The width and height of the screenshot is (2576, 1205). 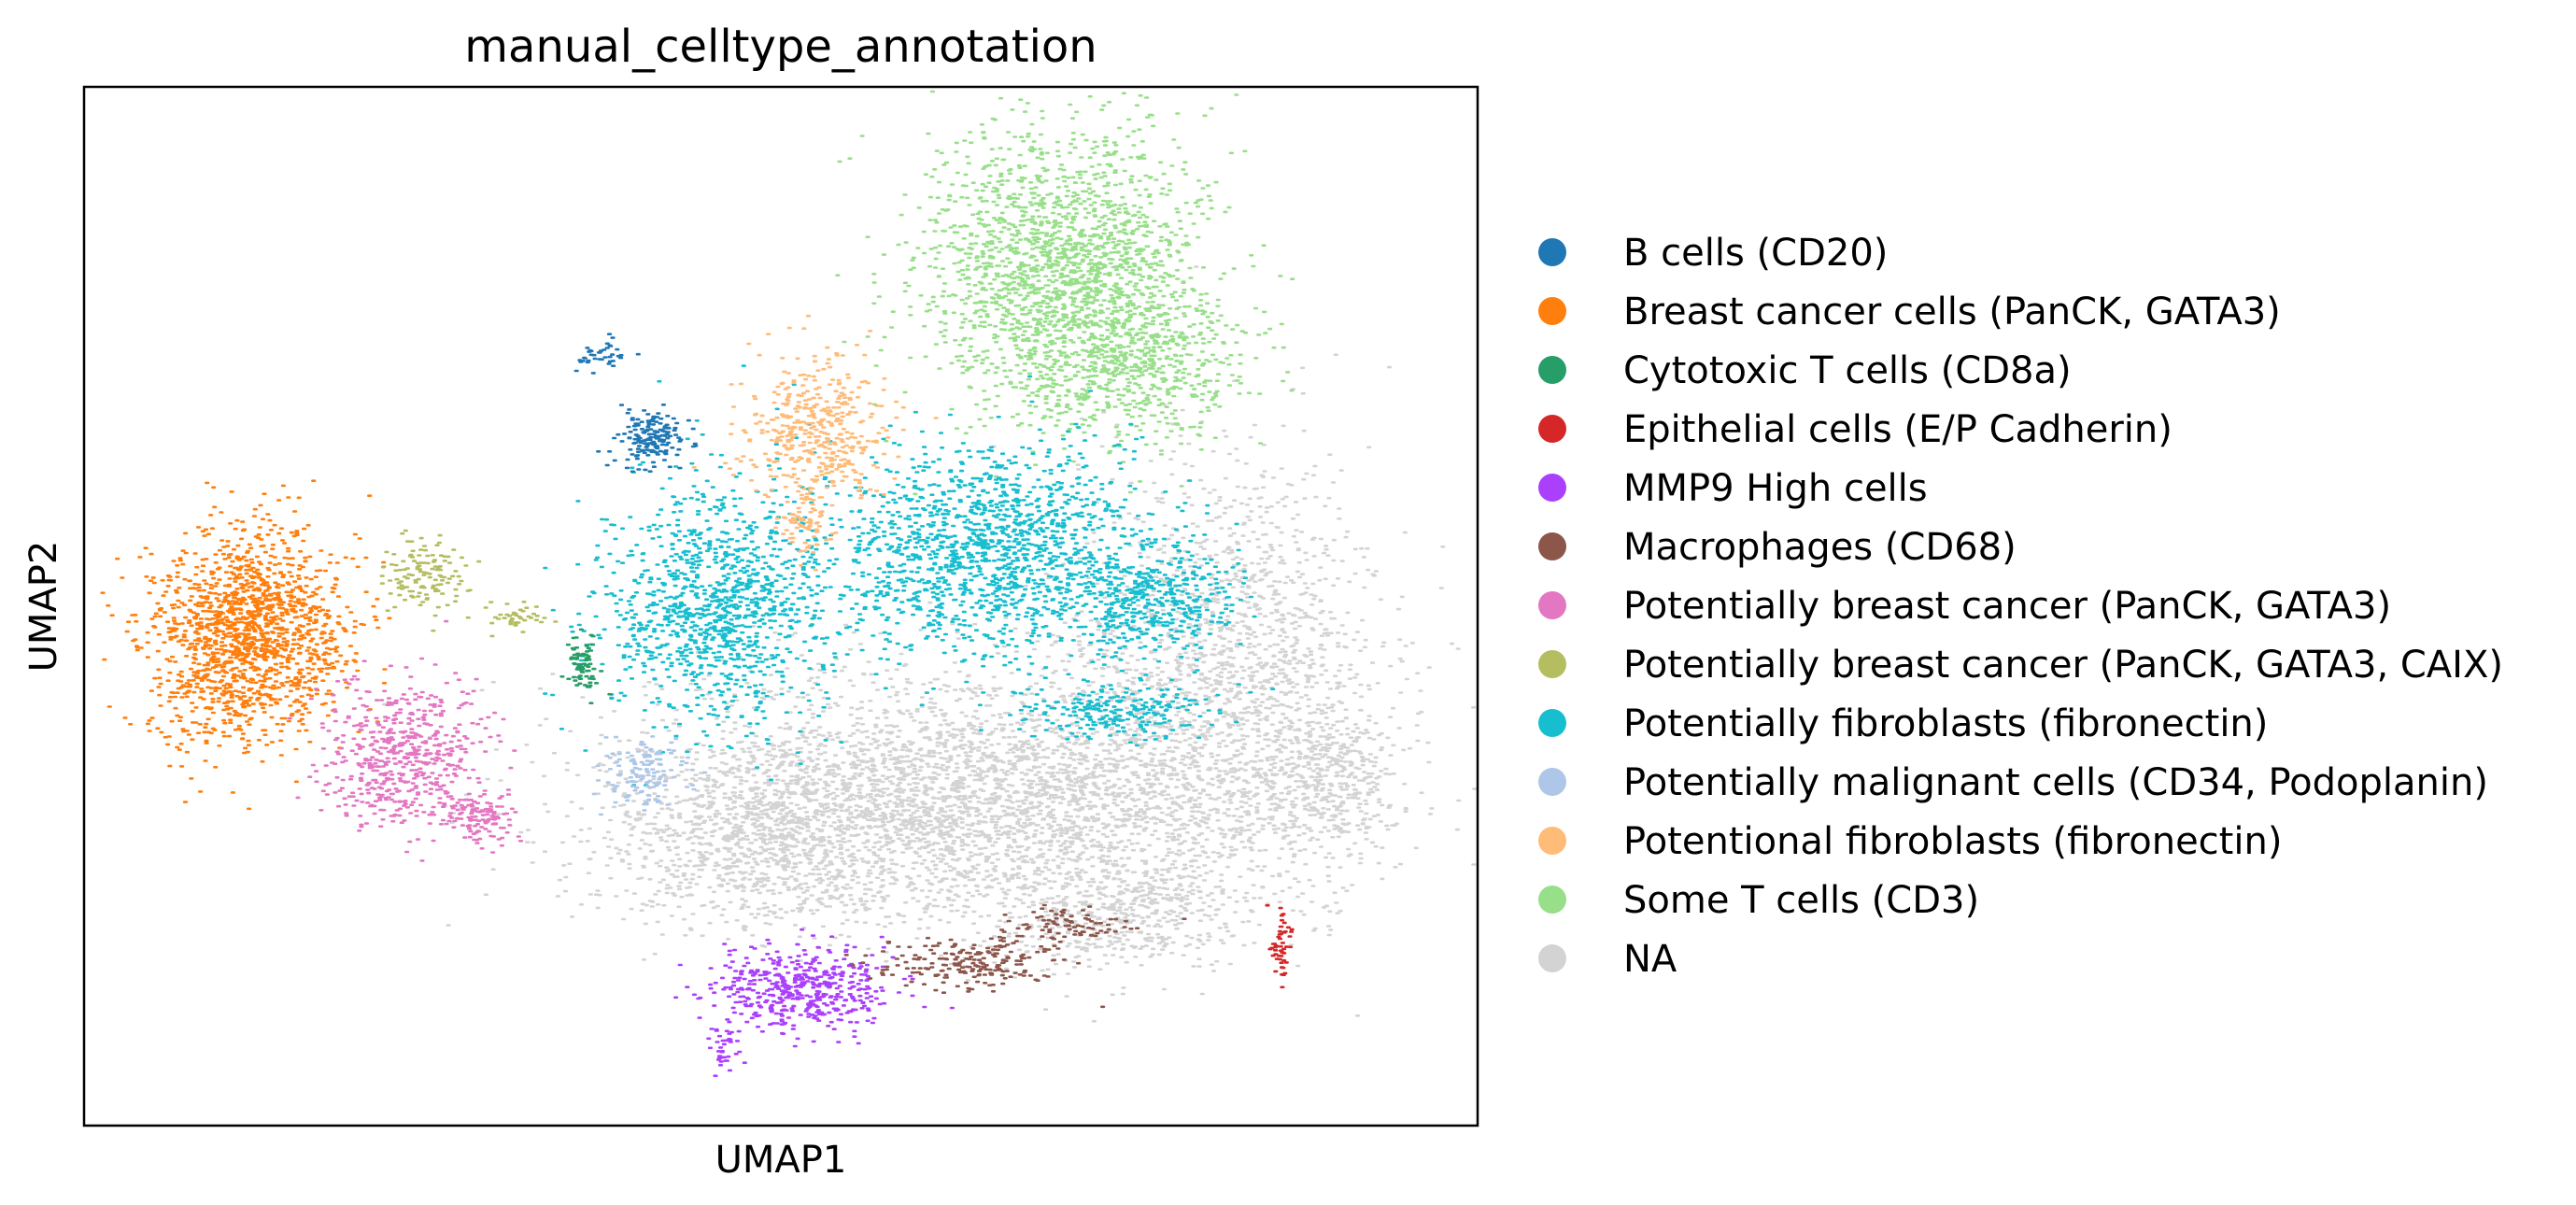 I want to click on x-axis-label: UMAP1, so click(x=781, y=1160).